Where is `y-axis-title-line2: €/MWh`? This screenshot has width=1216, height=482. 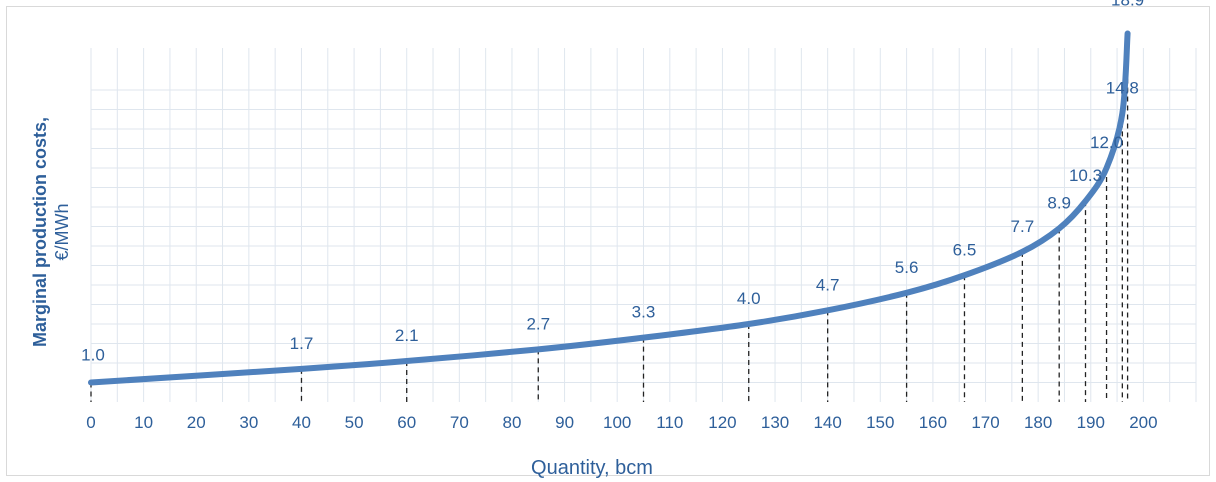 y-axis-title-line2: €/MWh is located at coordinates (62, 231).